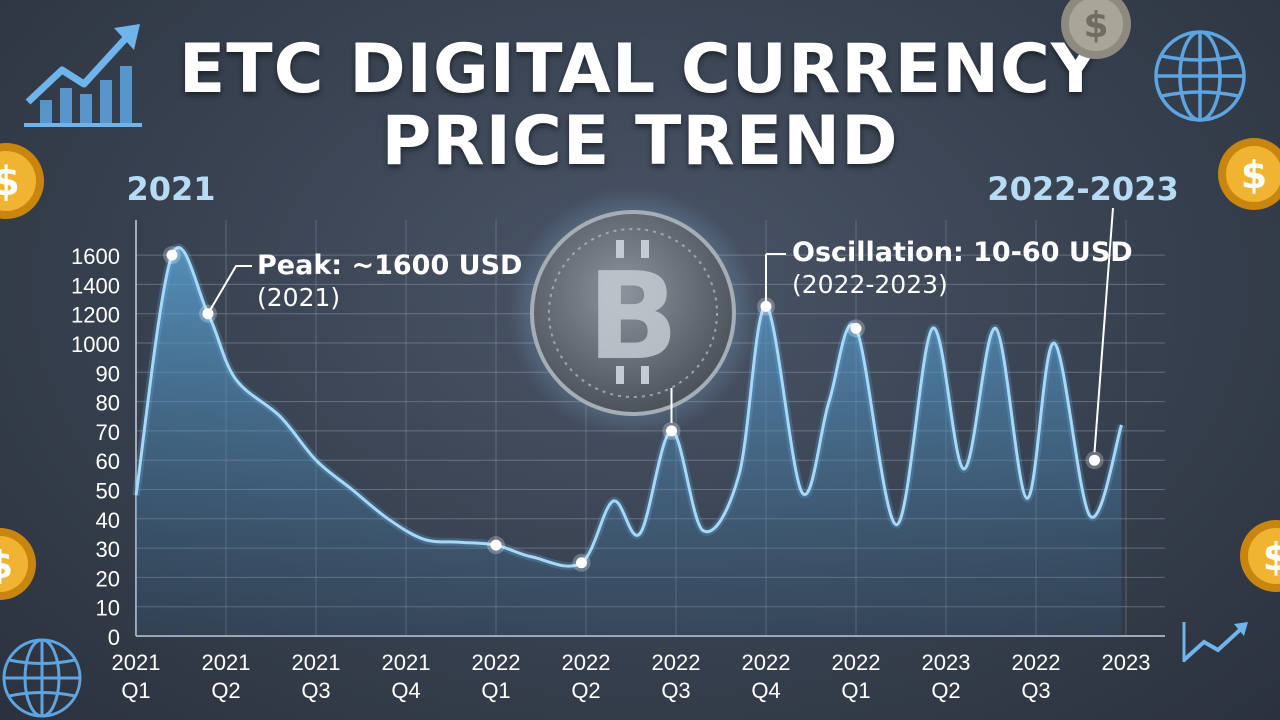 The height and width of the screenshot is (720, 1280). Describe the element at coordinates (389, 265) in the screenshot. I see `peak-annotation: Peak: ~1600 USD` at that location.